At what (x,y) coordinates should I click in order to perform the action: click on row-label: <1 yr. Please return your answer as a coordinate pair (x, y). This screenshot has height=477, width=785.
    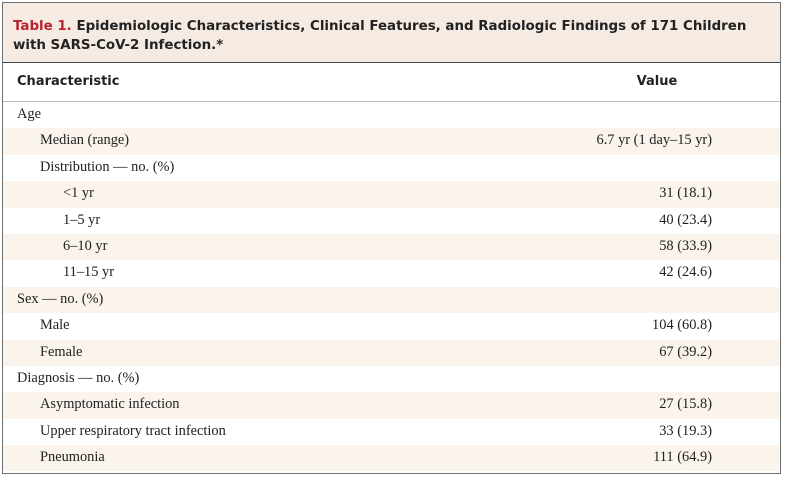
    Looking at the image, I should click on (78, 193).